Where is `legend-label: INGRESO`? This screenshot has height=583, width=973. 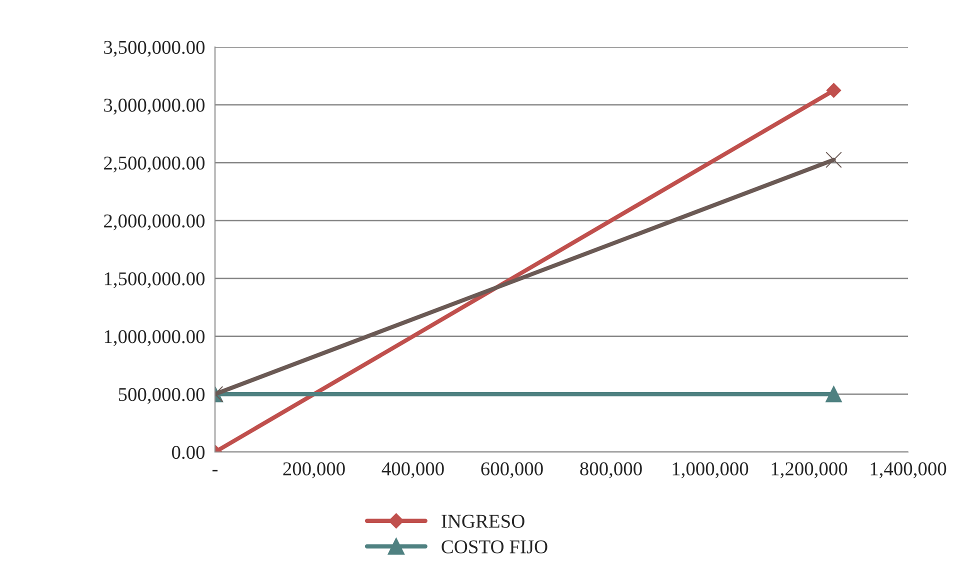
legend-label: INGRESO is located at coordinates (483, 521).